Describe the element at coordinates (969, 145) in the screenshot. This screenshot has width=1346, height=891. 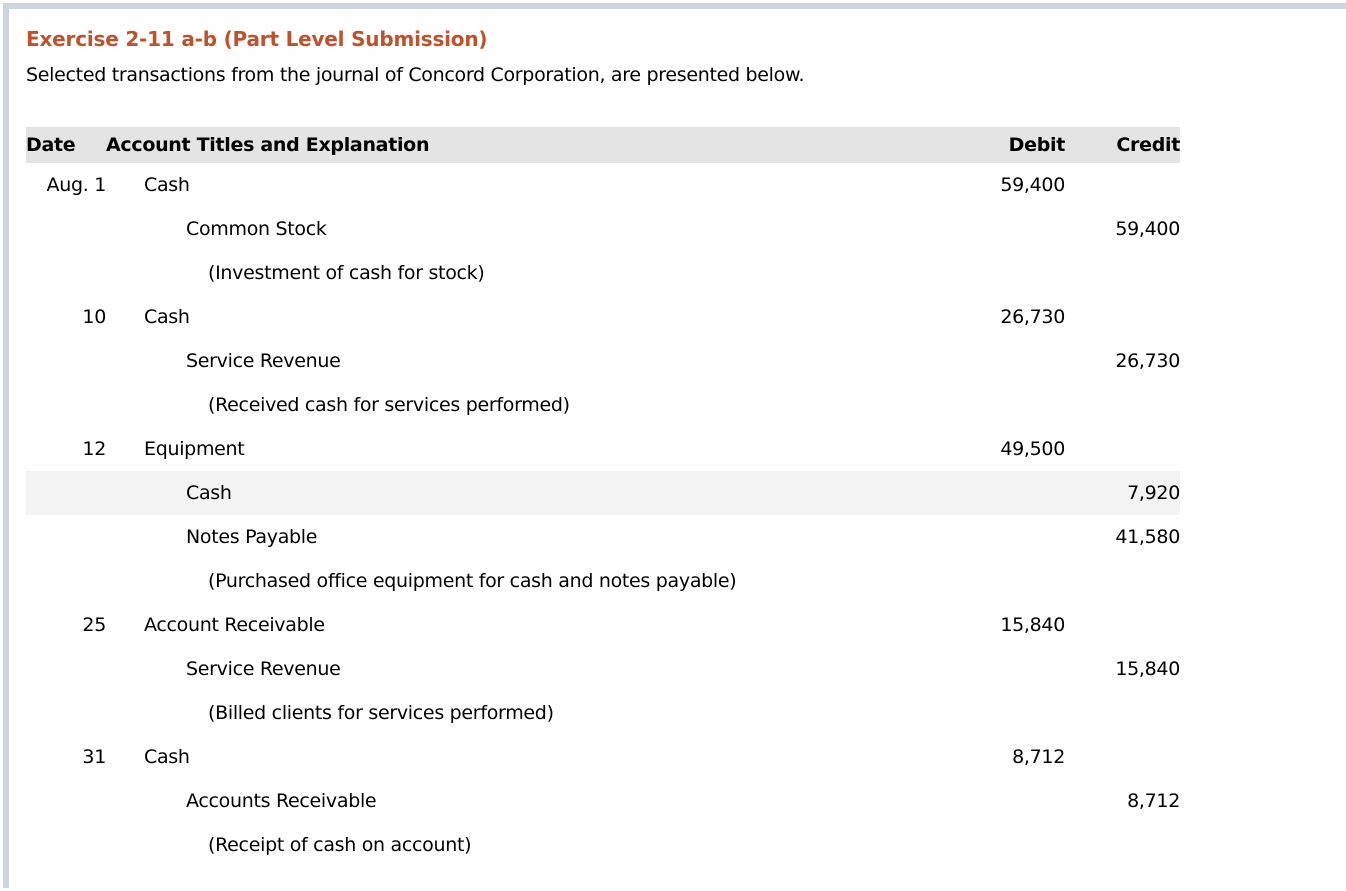
I see `column-header-debit: Debit` at that location.